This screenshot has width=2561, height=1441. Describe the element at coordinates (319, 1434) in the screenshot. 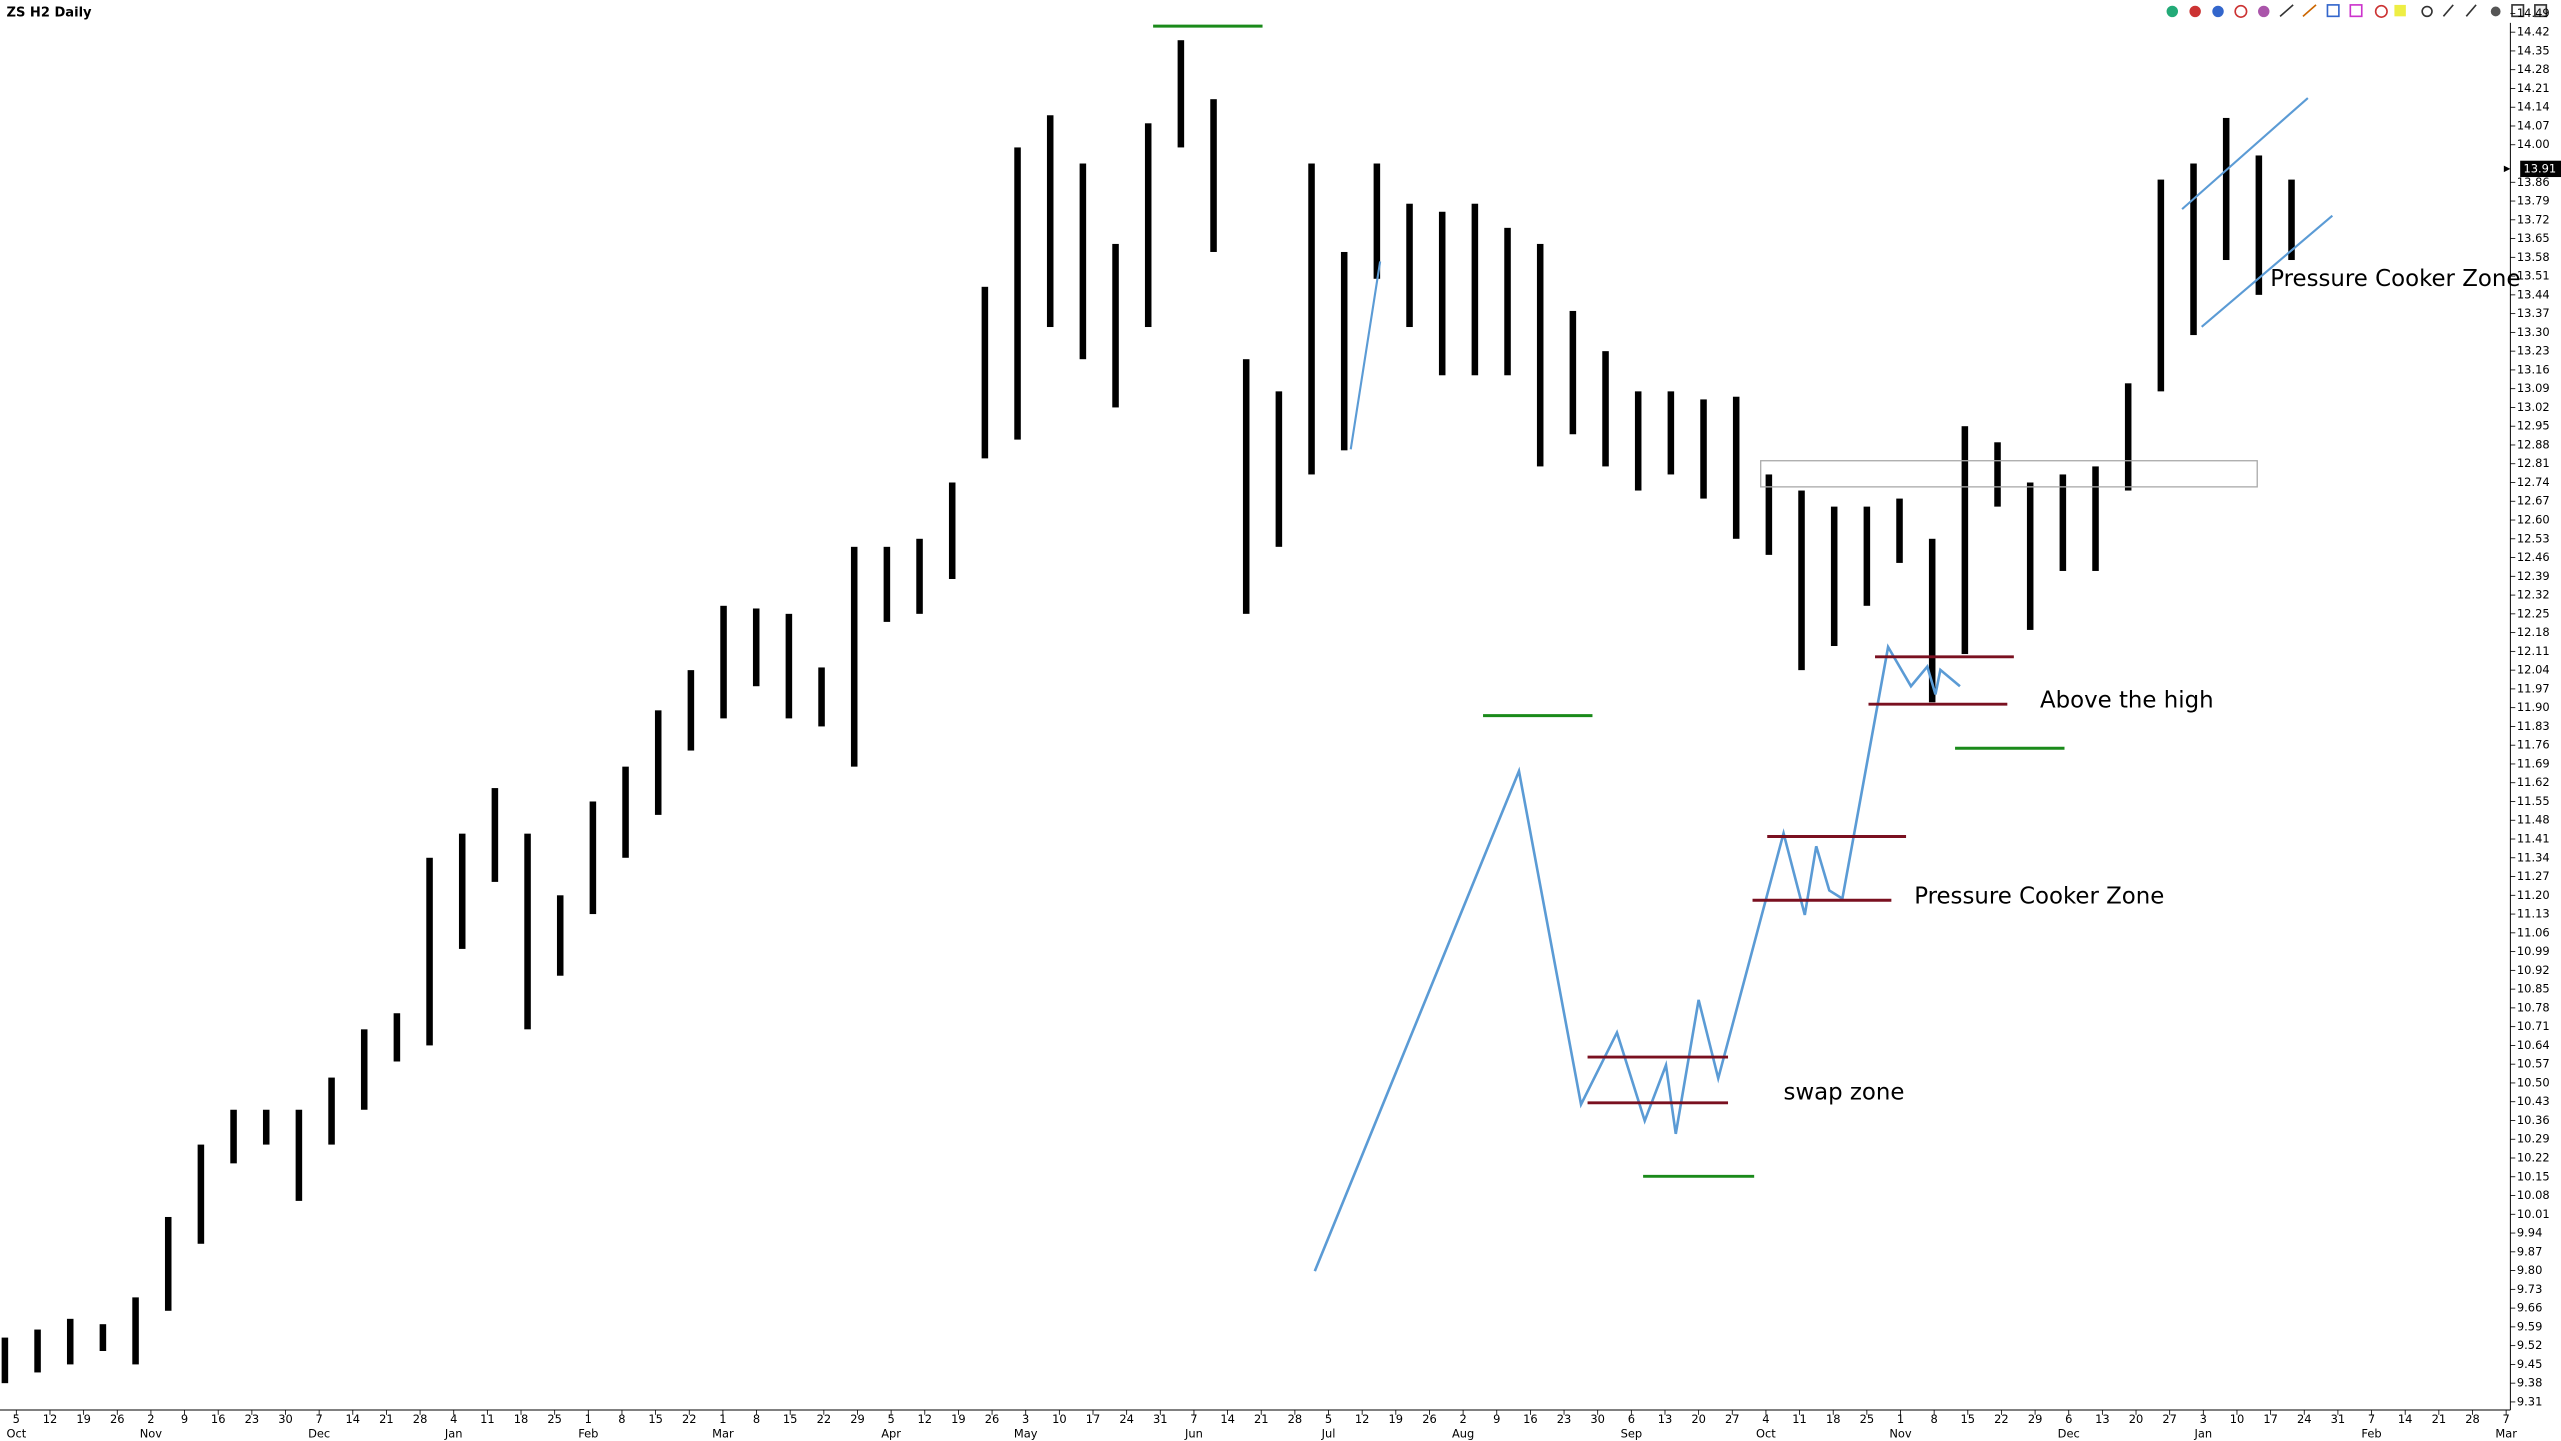

I see `x-month-label: Dec` at that location.